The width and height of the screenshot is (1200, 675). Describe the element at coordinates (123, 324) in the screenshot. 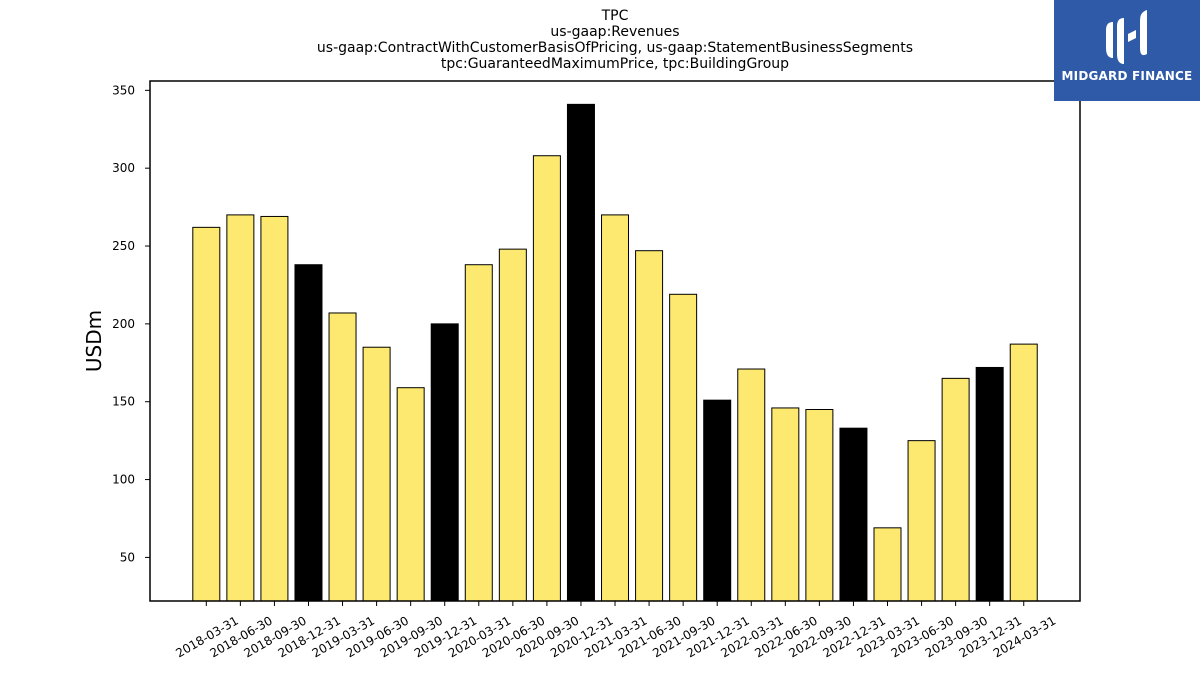

I see `y-tick-label: 200` at that location.